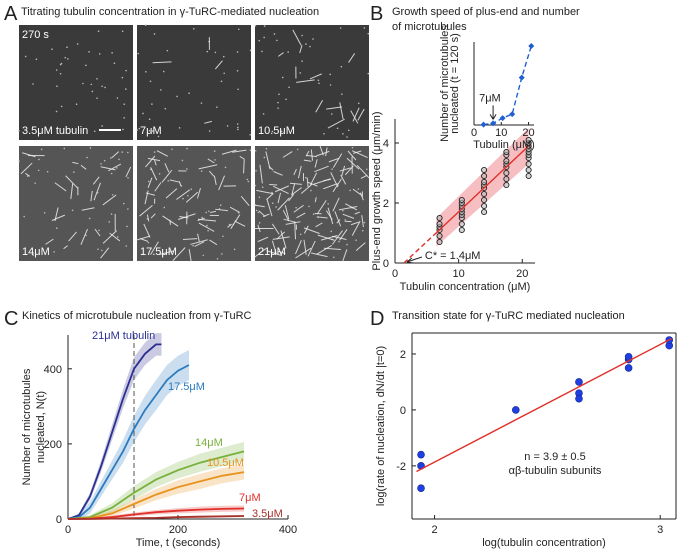 Image resolution: width=696 pixels, height=558 pixels. I want to click on series-label: 3.5μM, so click(267, 514).